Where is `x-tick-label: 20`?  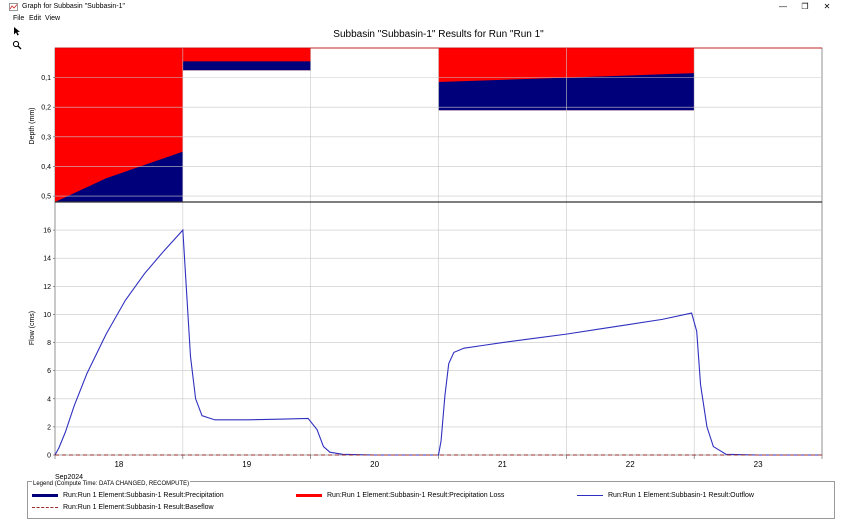 x-tick-label: 20 is located at coordinates (374, 464).